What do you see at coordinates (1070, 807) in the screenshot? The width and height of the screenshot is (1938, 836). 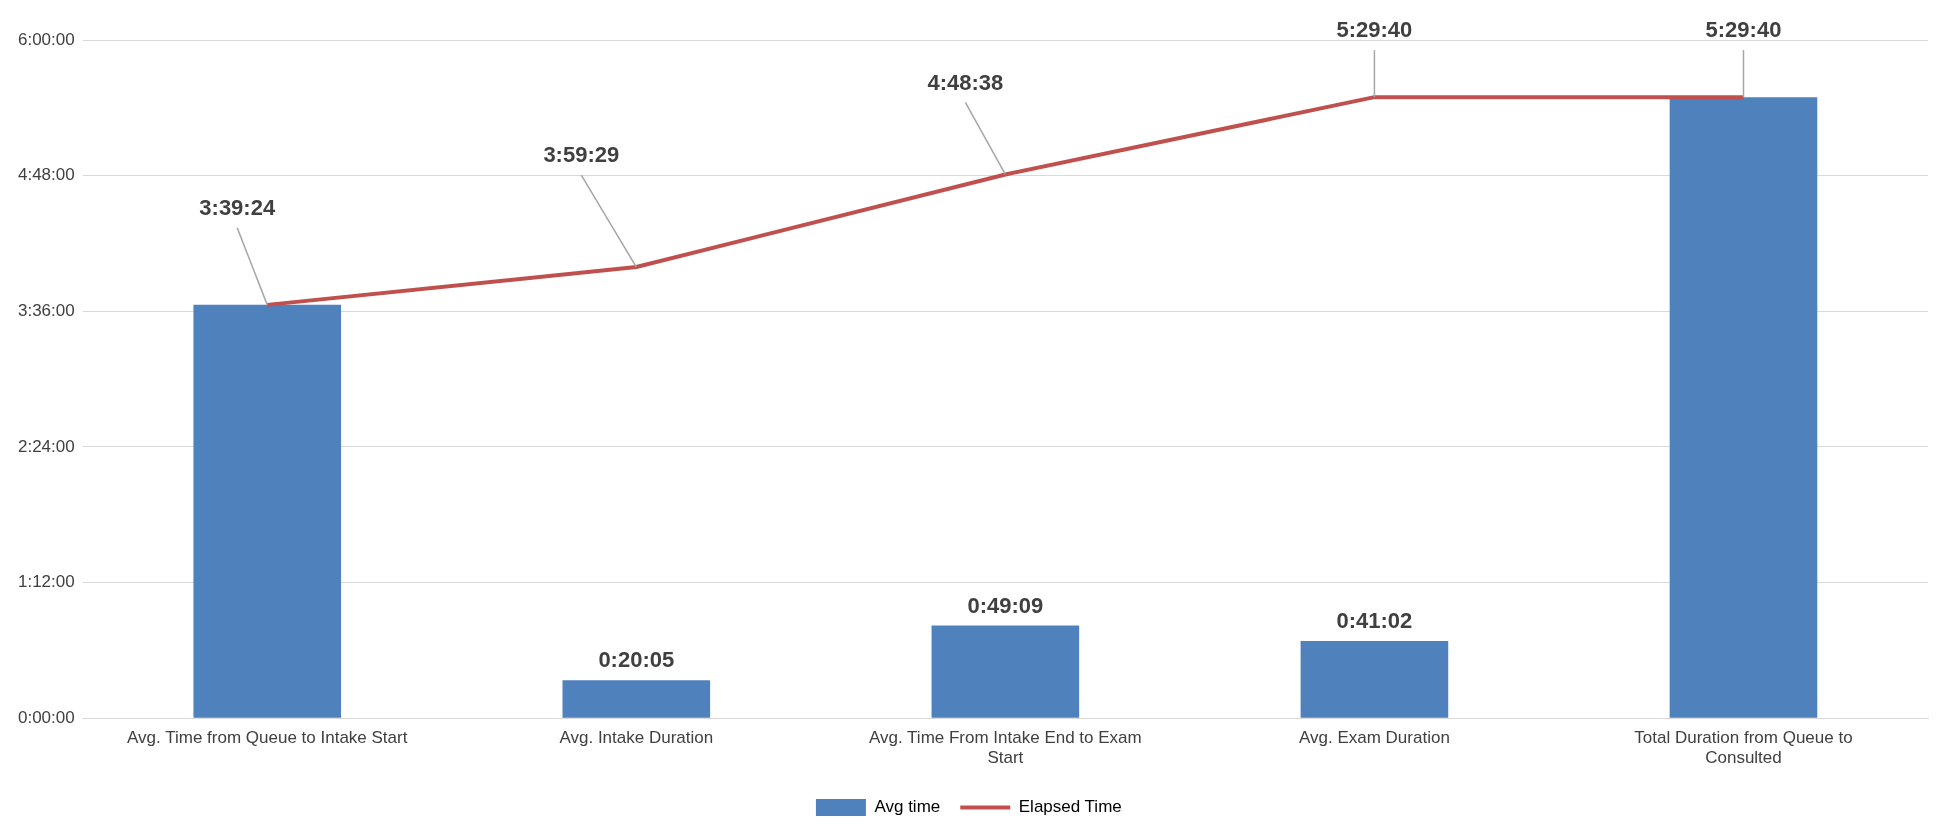 I see `legend-label: Elapsed Time` at bounding box center [1070, 807].